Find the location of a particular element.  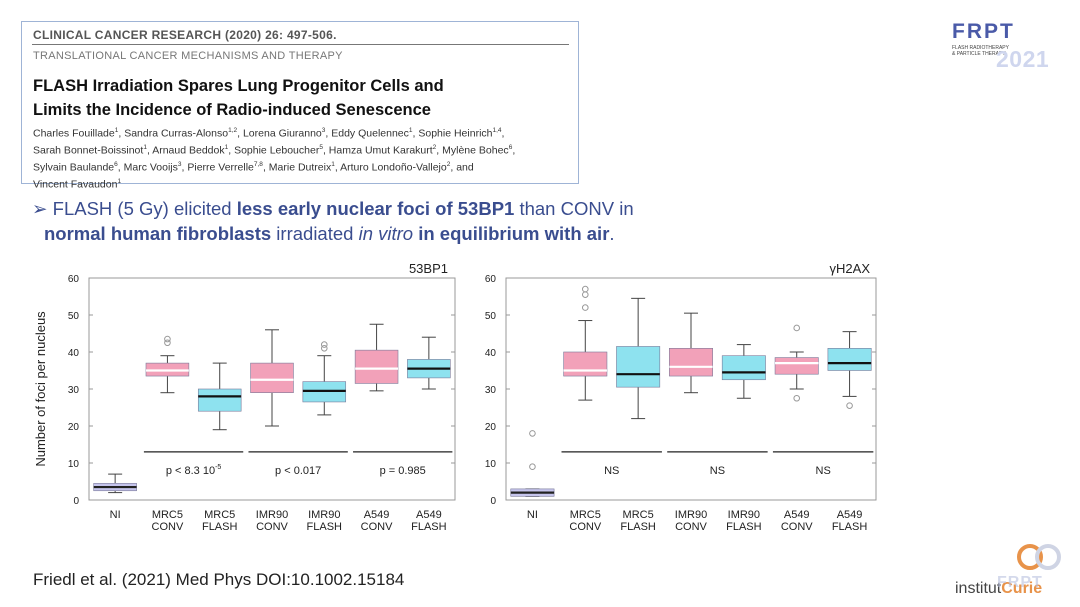

author-name: Lorena Giuranno is located at coordinates (282, 133).